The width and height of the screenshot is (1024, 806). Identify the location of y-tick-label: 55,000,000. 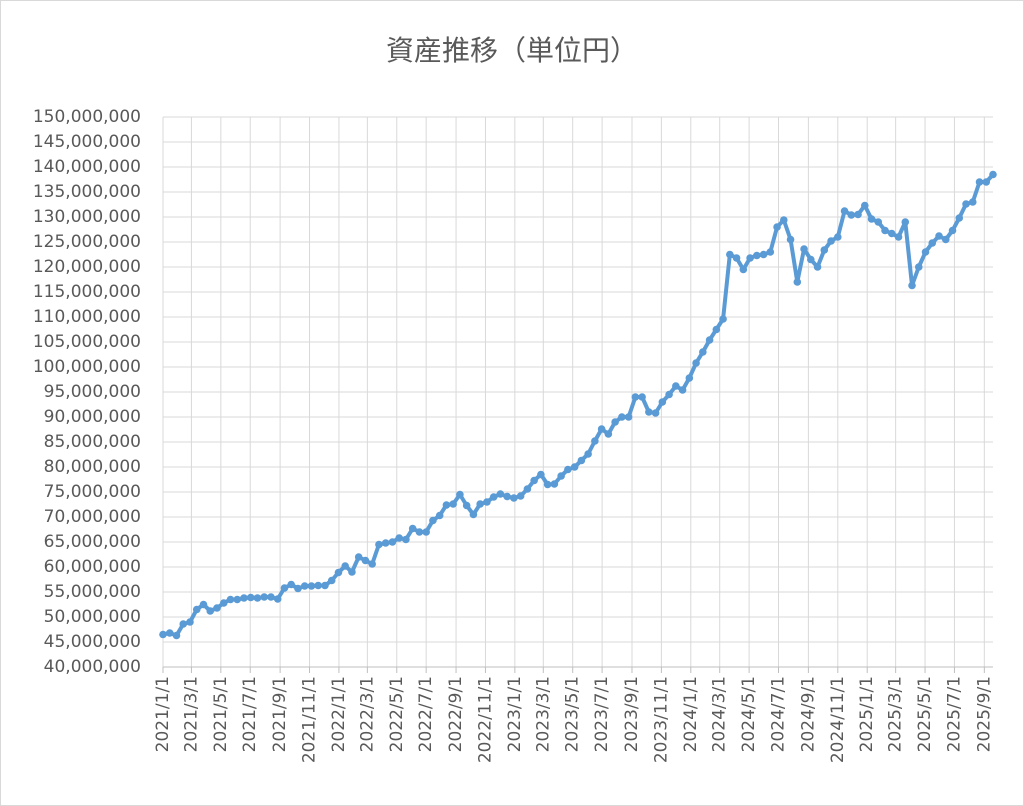
(92, 592).